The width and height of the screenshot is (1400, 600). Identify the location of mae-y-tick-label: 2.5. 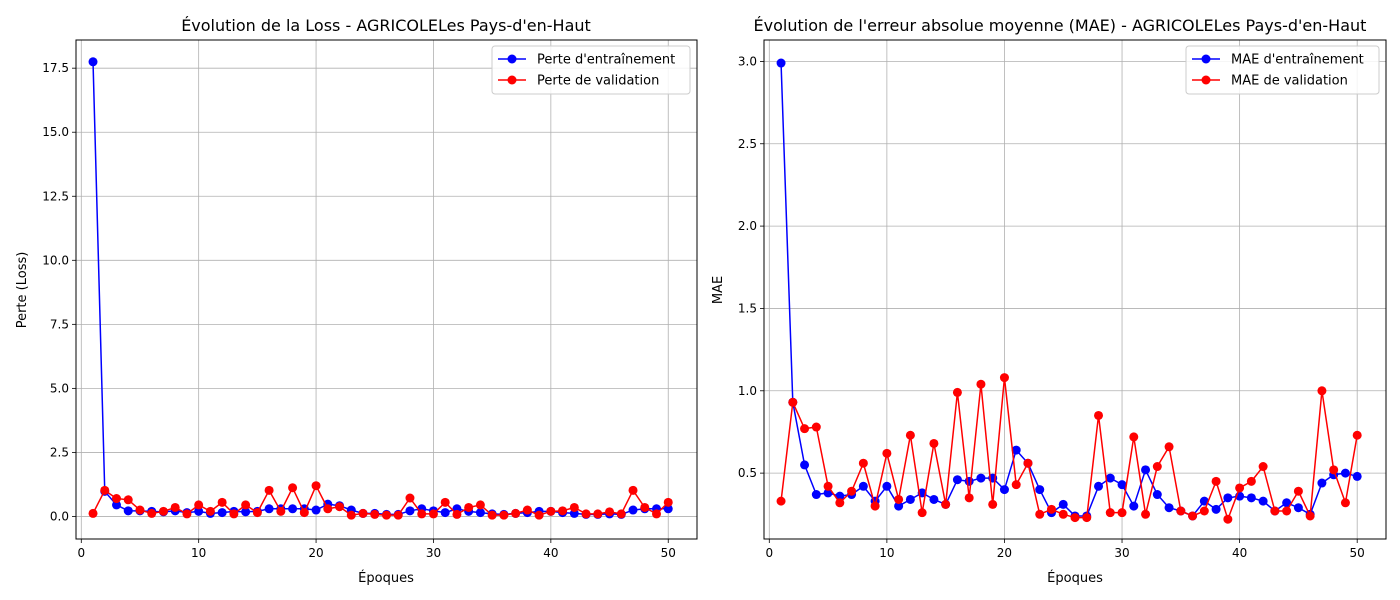
(747, 144).